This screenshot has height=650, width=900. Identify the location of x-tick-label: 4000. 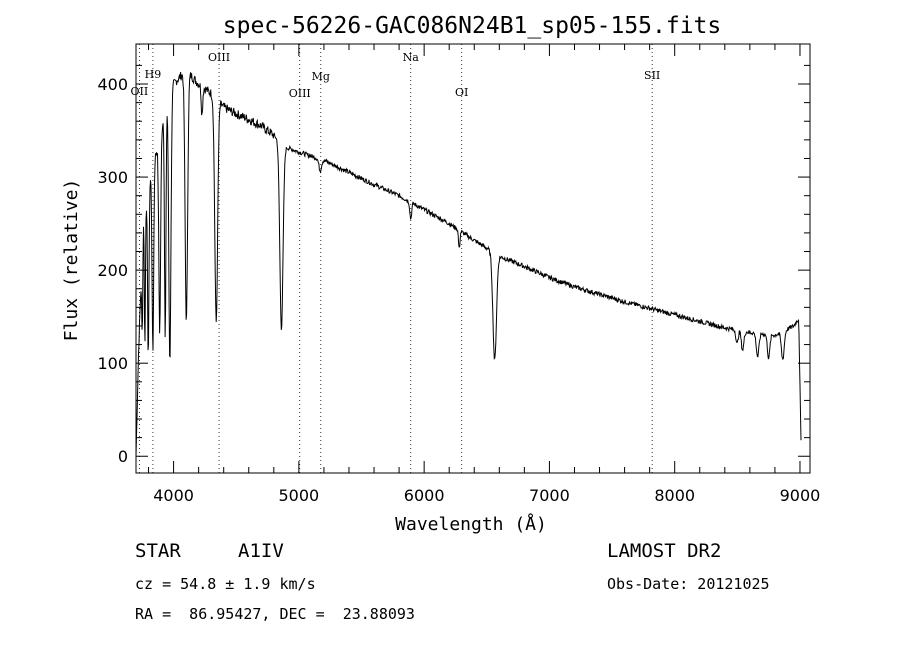
(173, 495).